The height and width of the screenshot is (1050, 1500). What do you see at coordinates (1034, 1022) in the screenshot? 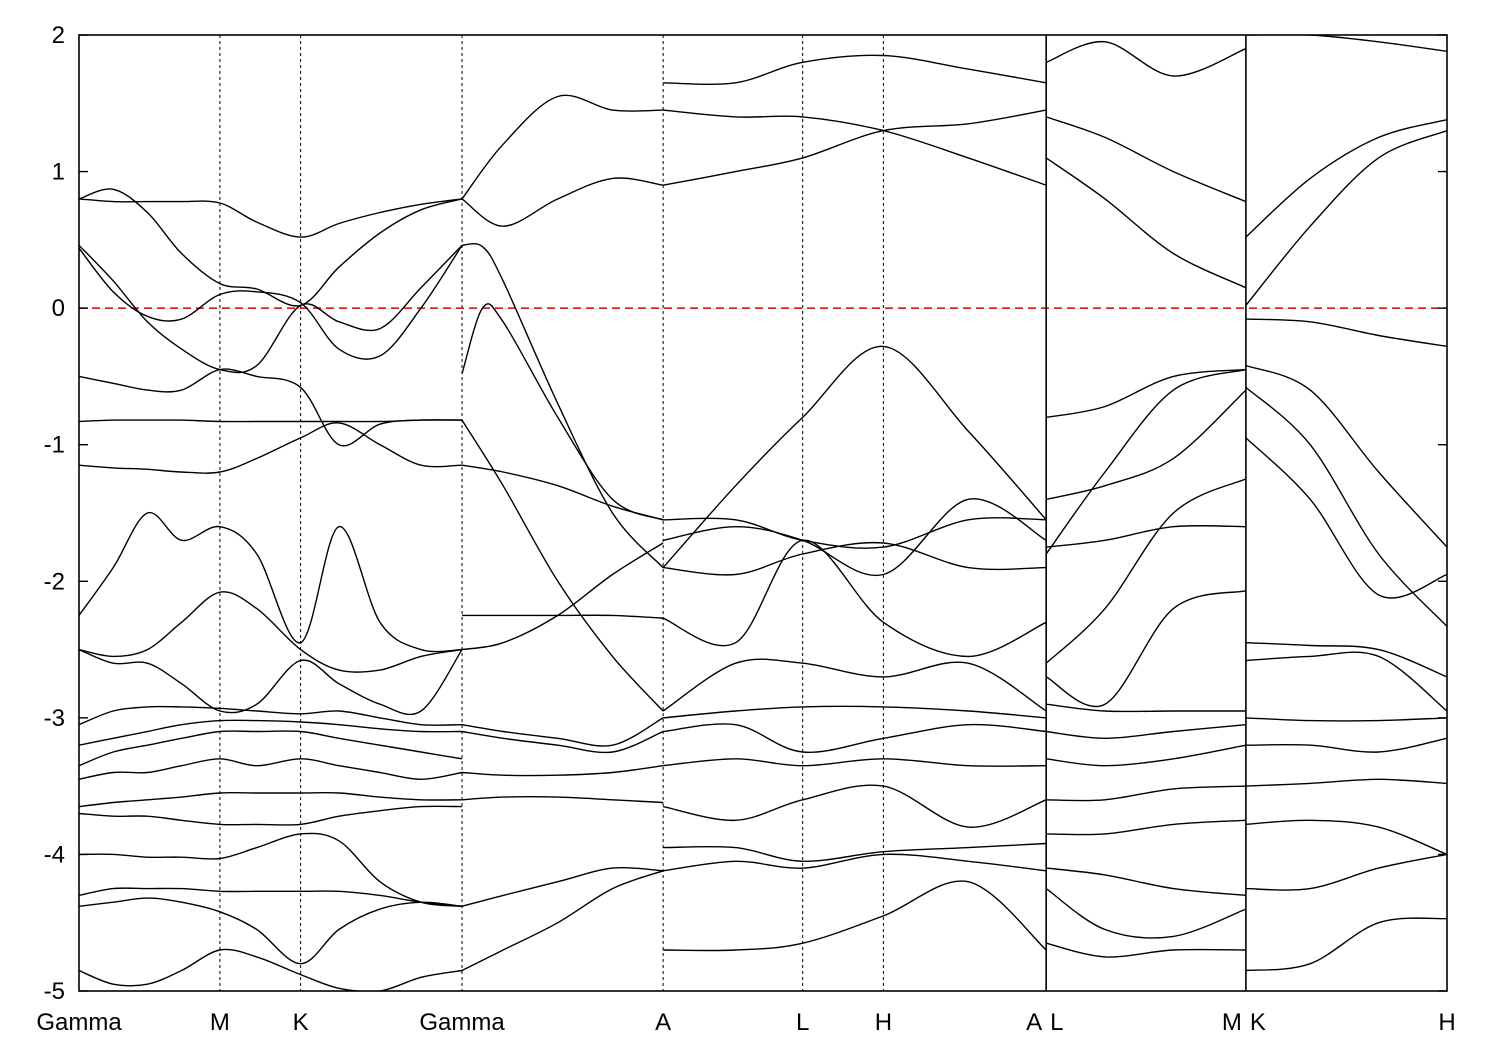
I see `x-tick-label: A` at bounding box center [1034, 1022].